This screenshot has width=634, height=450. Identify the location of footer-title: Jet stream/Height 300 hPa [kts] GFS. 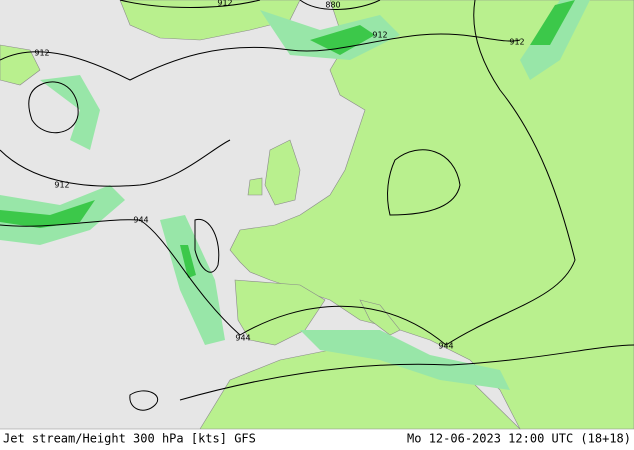
(129, 439).